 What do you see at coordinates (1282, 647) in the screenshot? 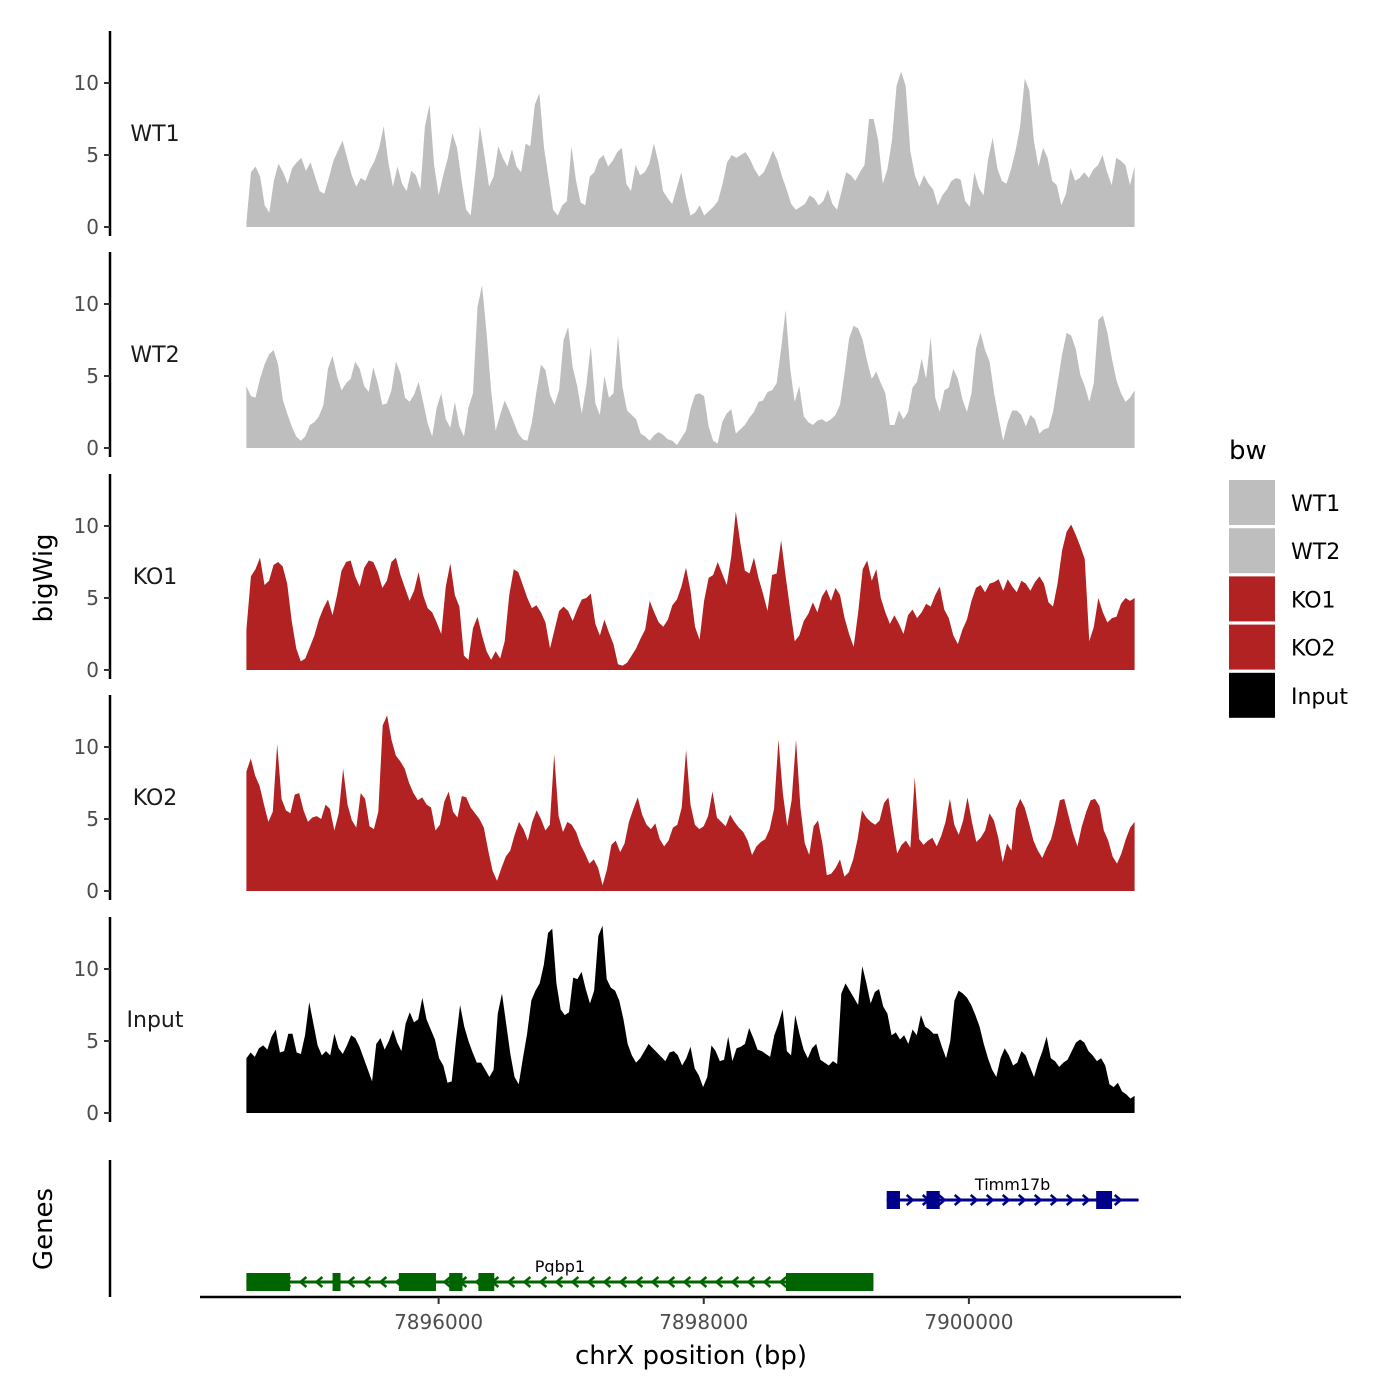
I see `legend-item-ko2: KO2` at bounding box center [1282, 647].